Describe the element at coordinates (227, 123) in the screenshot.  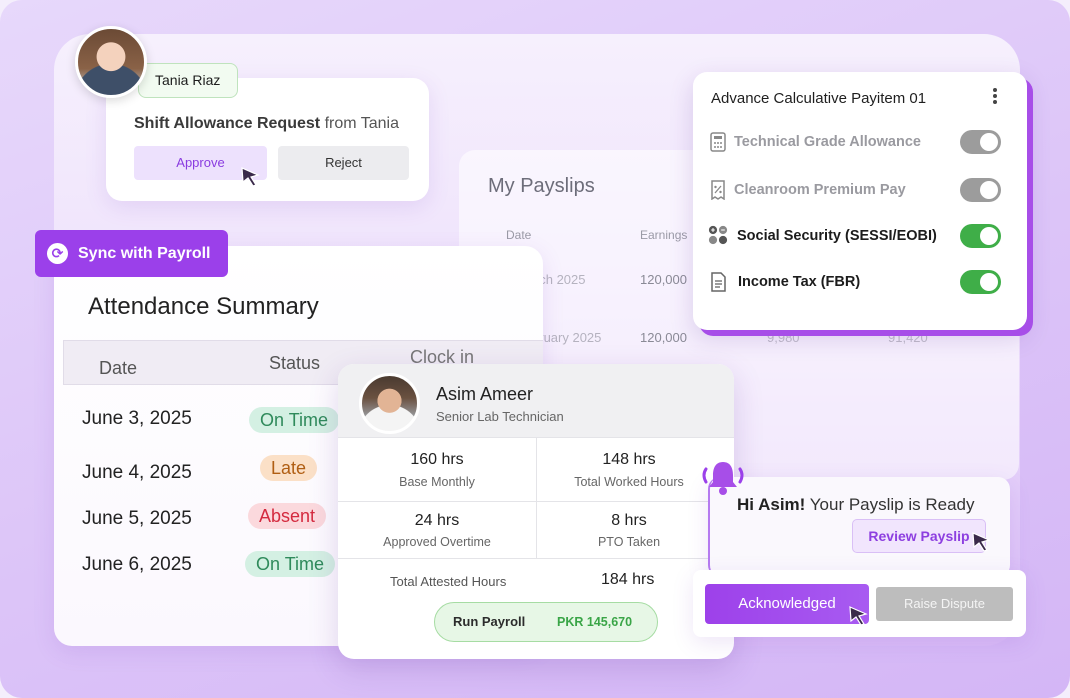
I see `shift-request-type: Shift Allowance Request` at that location.